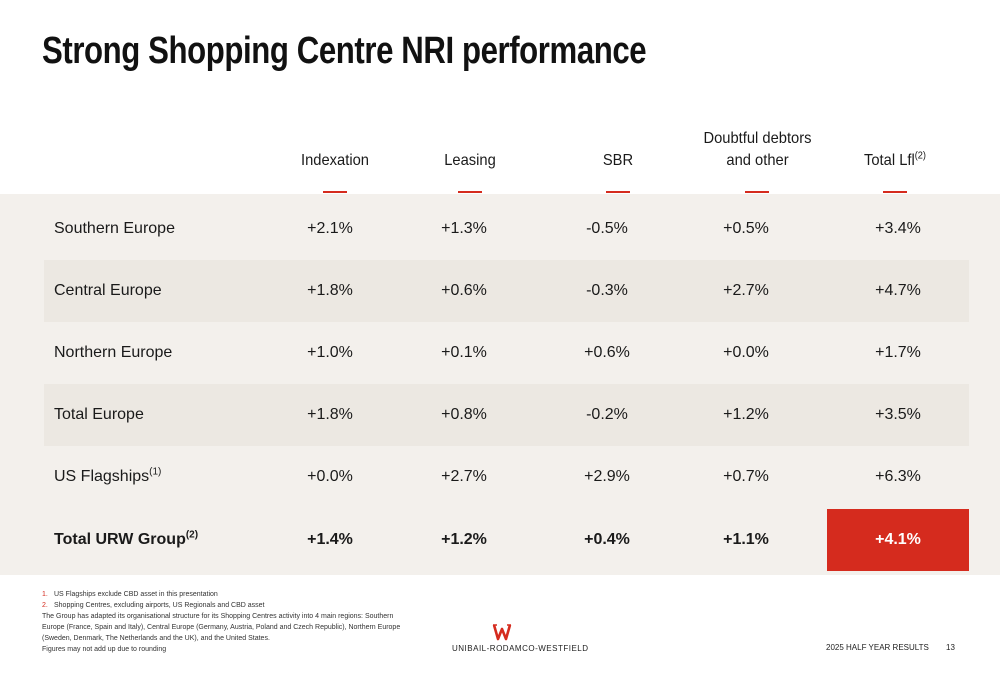 This screenshot has height=685, width=1000. What do you see at coordinates (108, 475) in the screenshot?
I see `row-label: US Flagships(1)` at bounding box center [108, 475].